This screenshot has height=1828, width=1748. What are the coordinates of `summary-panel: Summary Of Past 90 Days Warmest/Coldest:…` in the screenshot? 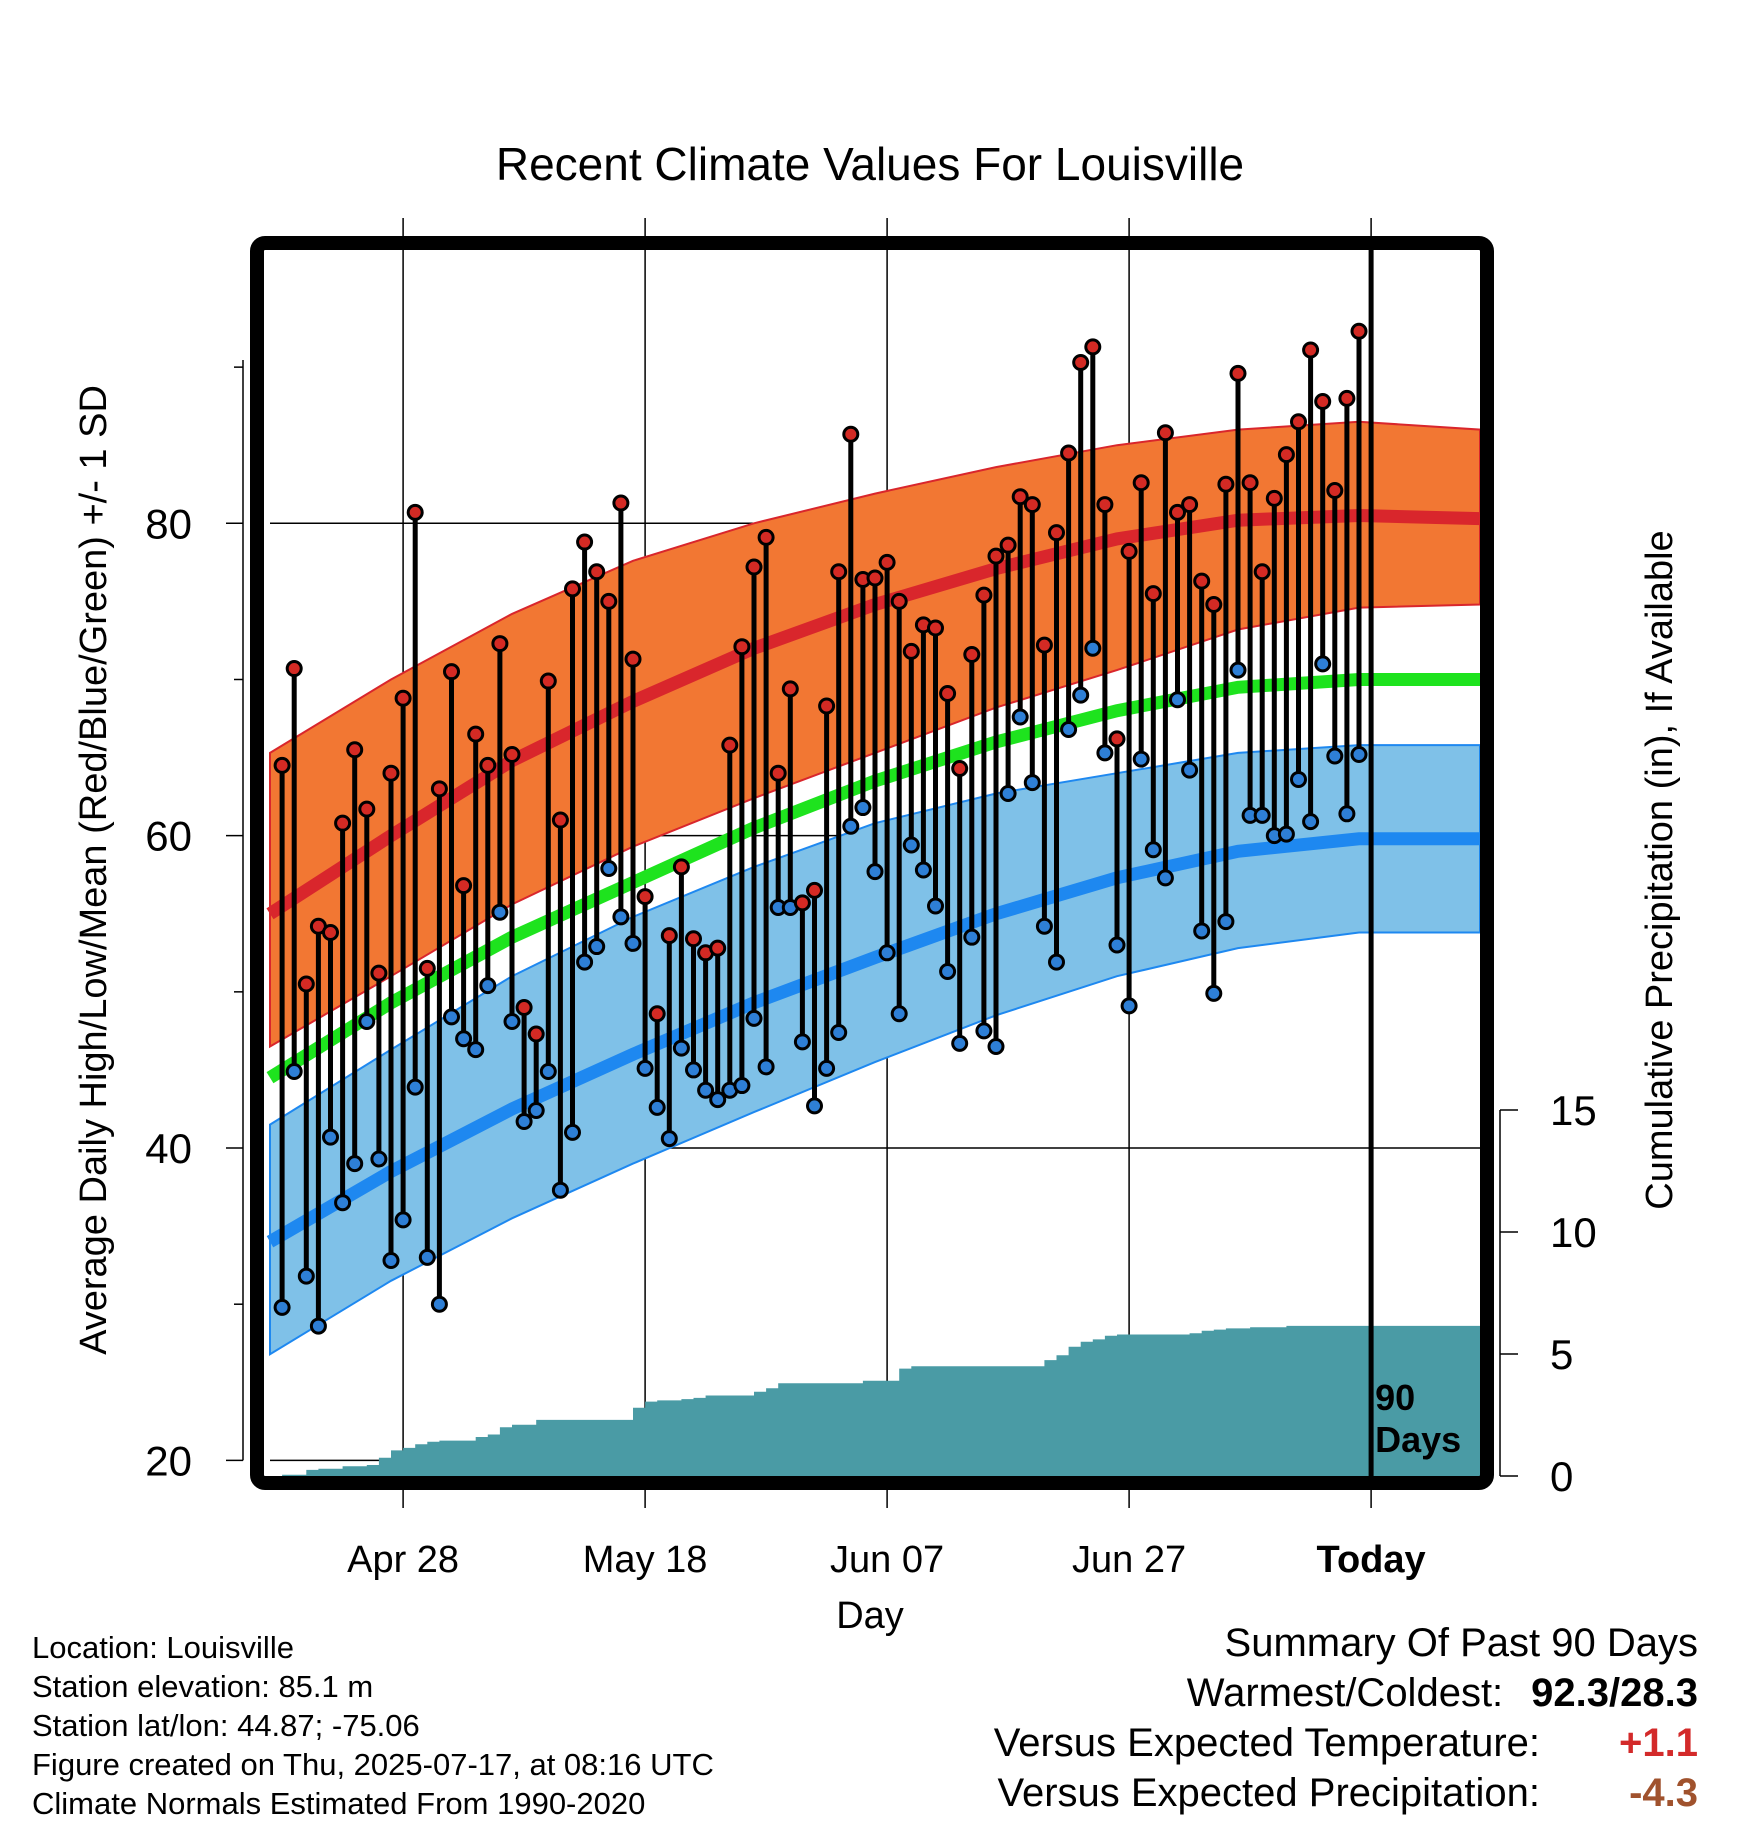 It's located at (1346, 1718).